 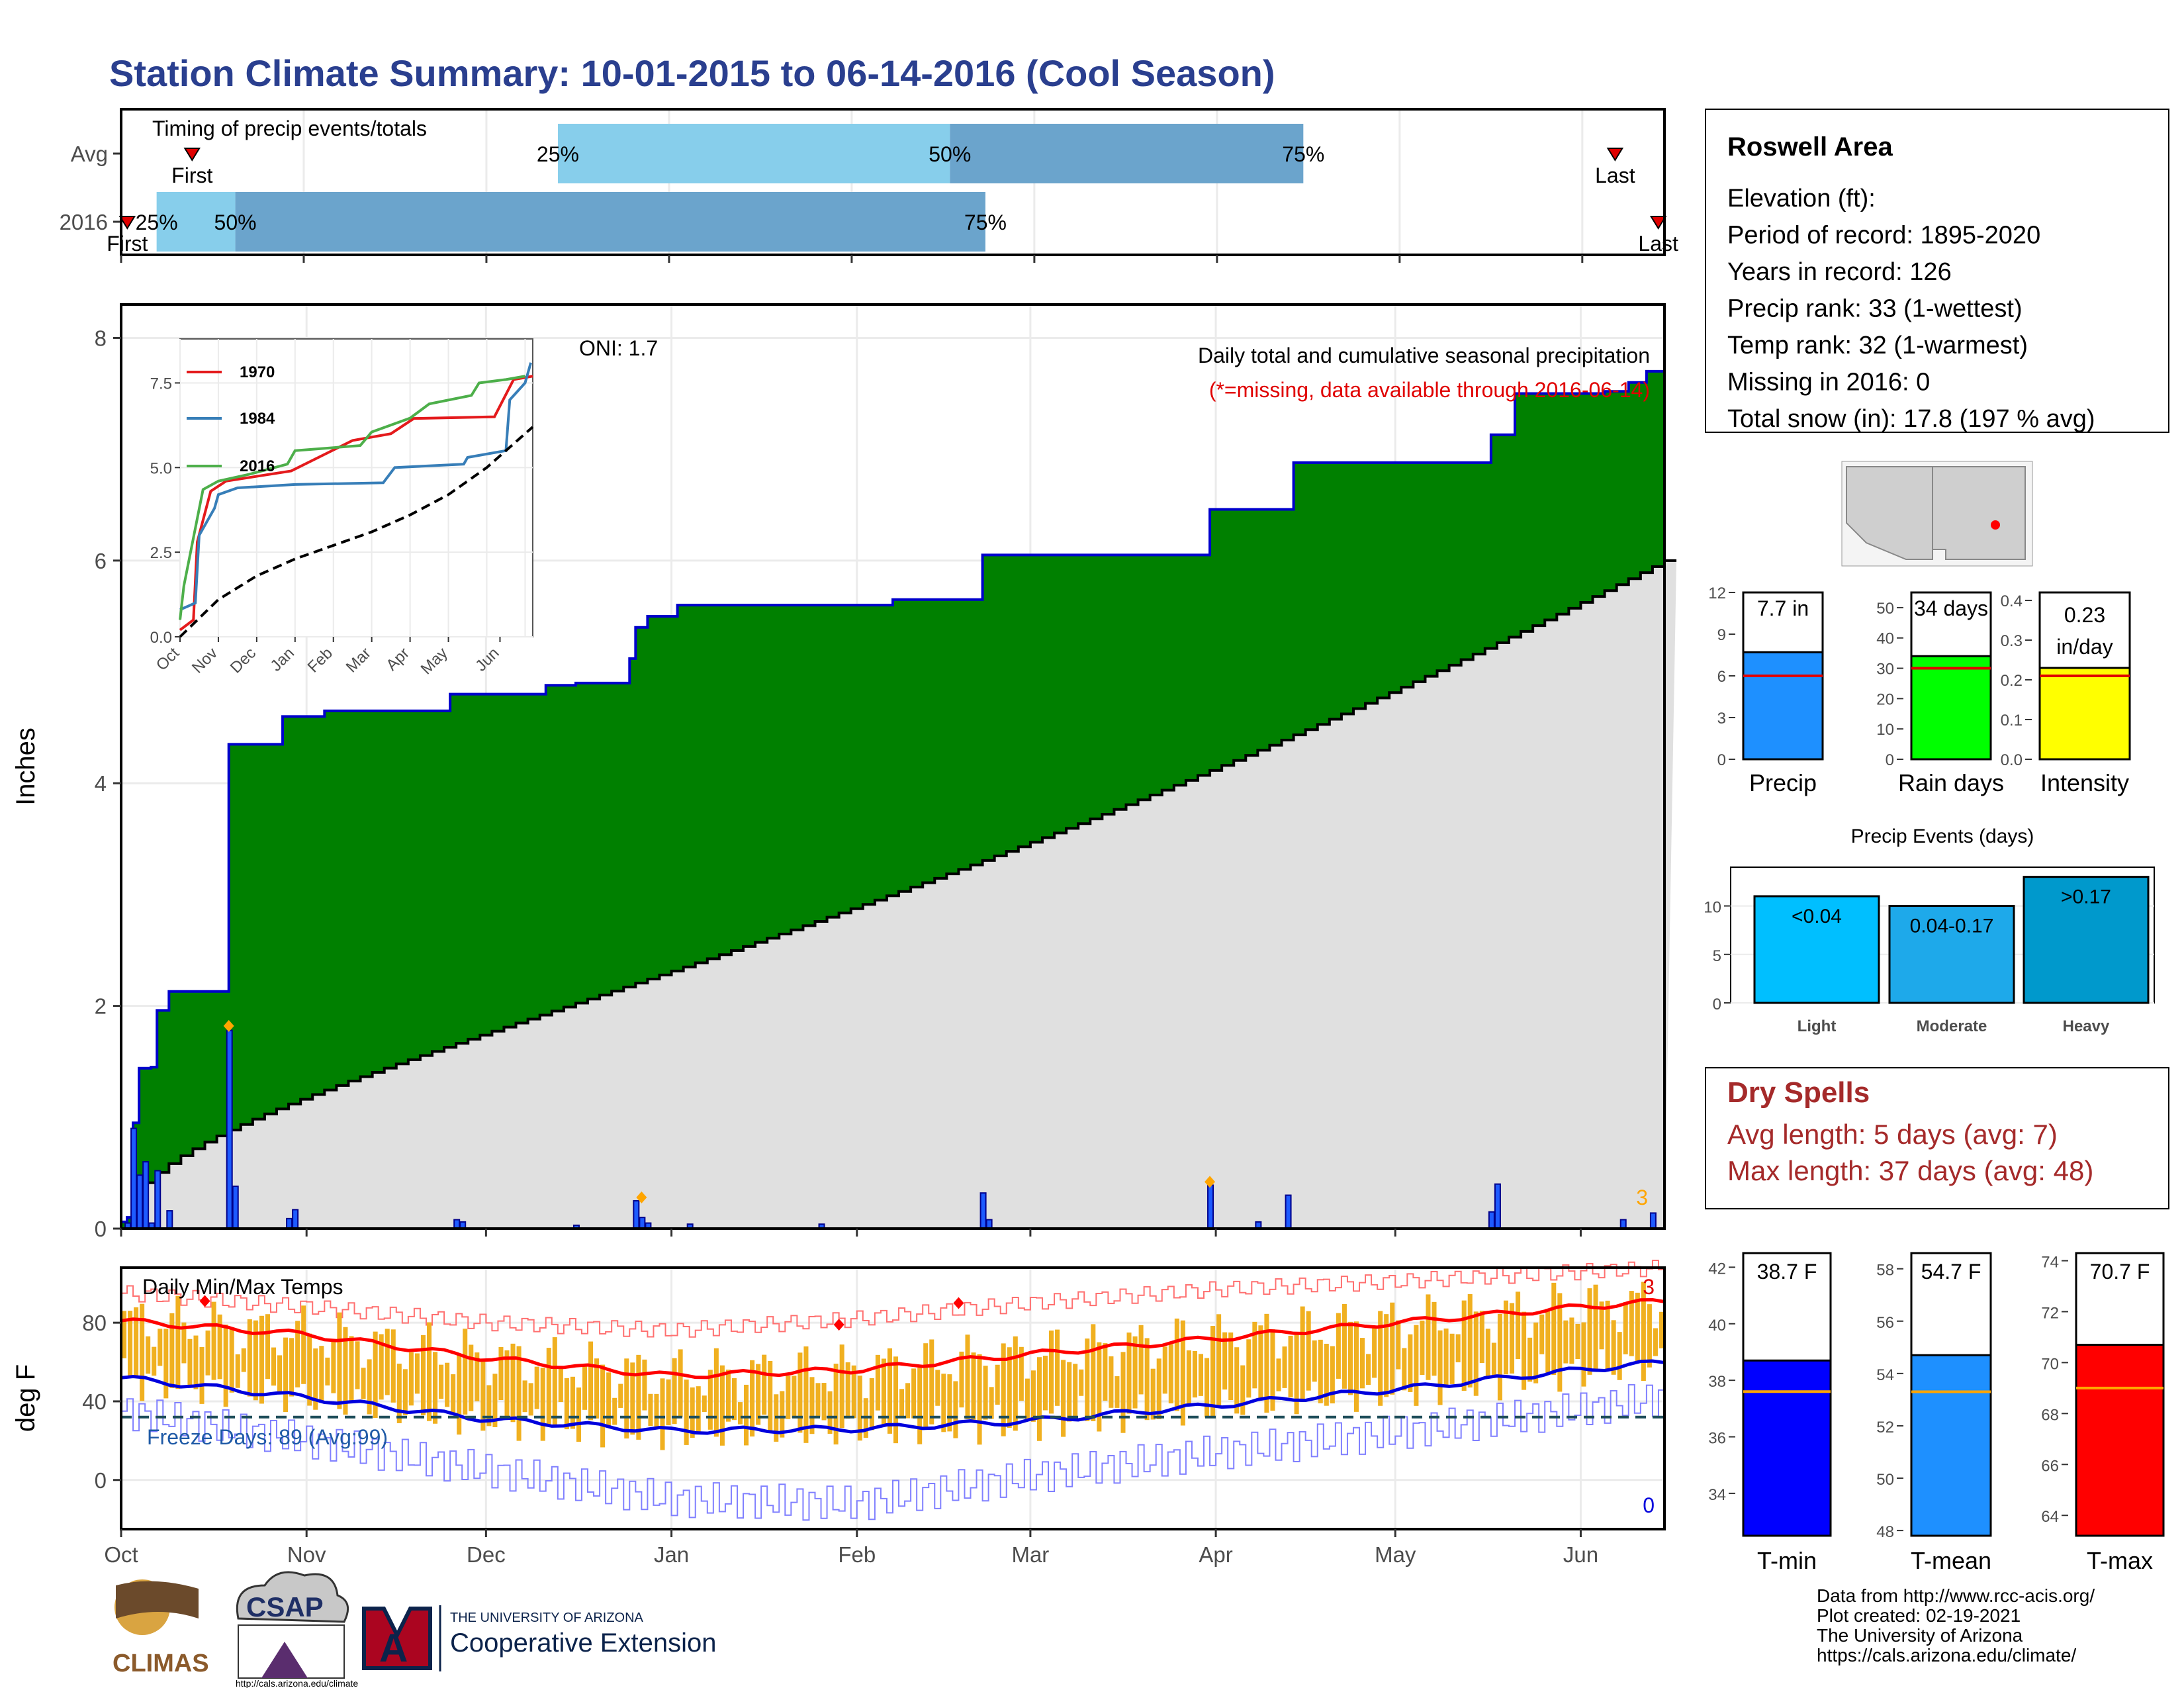 What do you see at coordinates (1721, 718) in the screenshot?
I see `summary-y-tick-label: 3` at bounding box center [1721, 718].